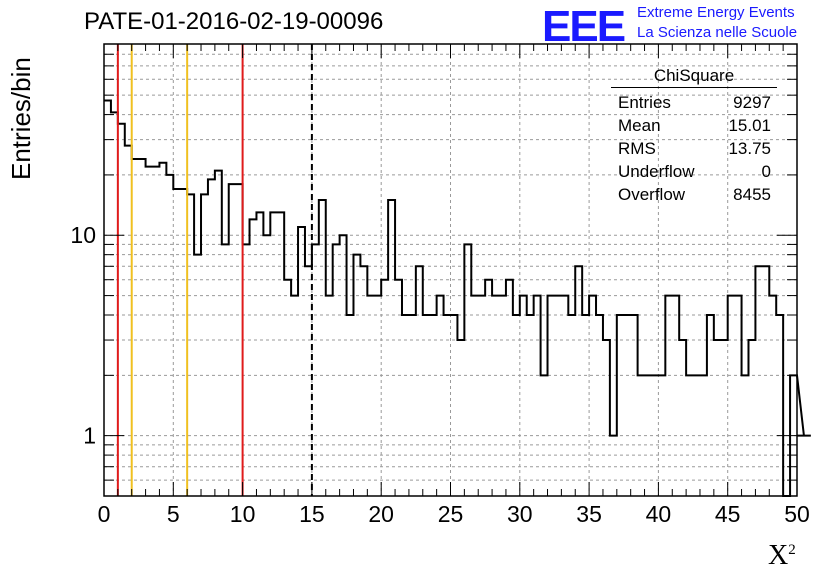 This screenshot has height=572, width=836. What do you see at coordinates (312, 514) in the screenshot?
I see `x-tick-label: 15` at bounding box center [312, 514].